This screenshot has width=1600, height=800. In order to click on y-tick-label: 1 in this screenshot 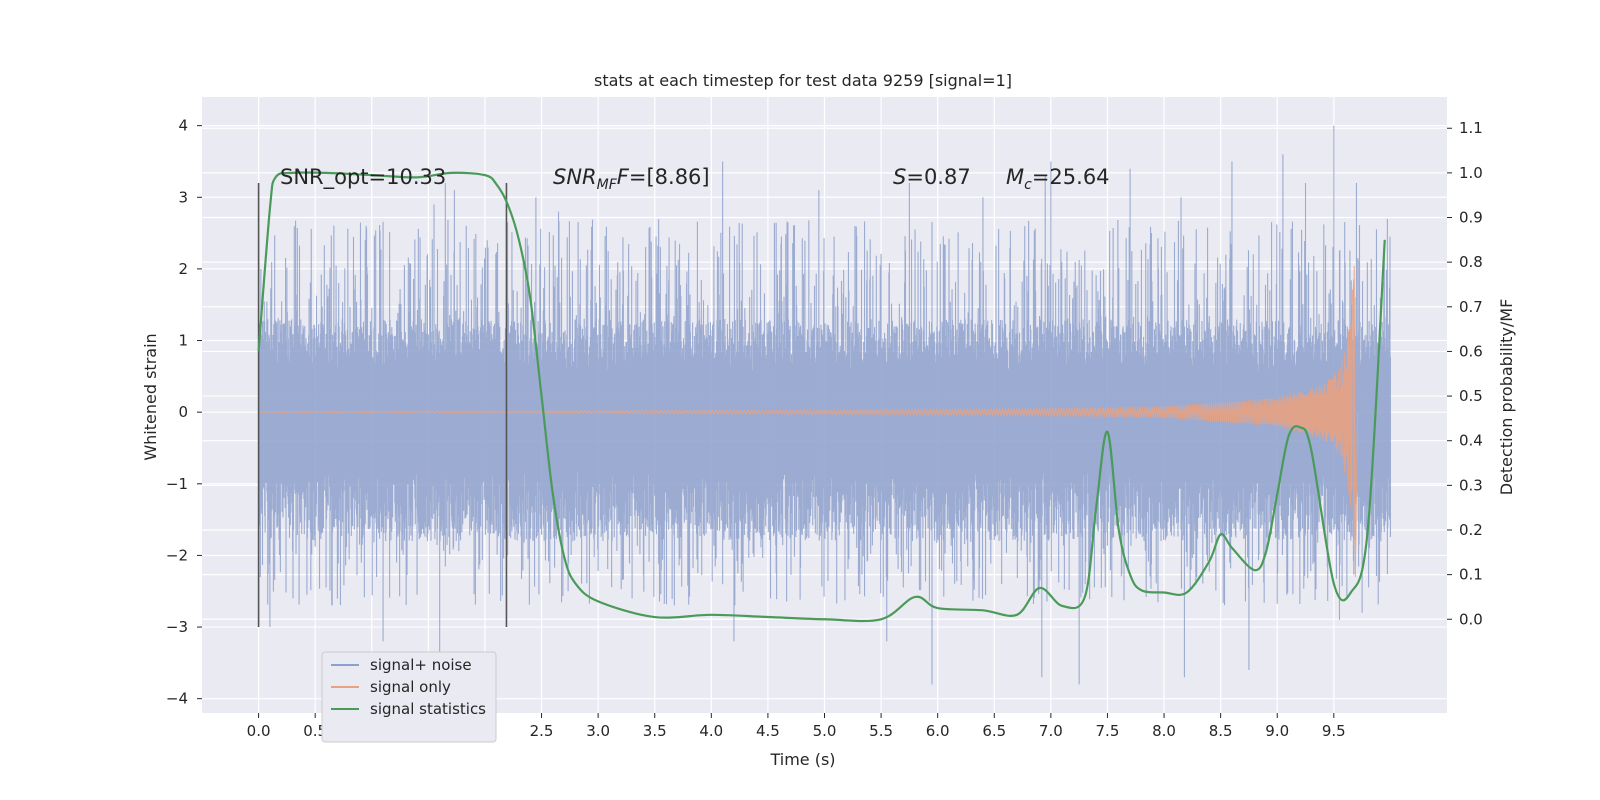, I will do `click(183, 341)`.